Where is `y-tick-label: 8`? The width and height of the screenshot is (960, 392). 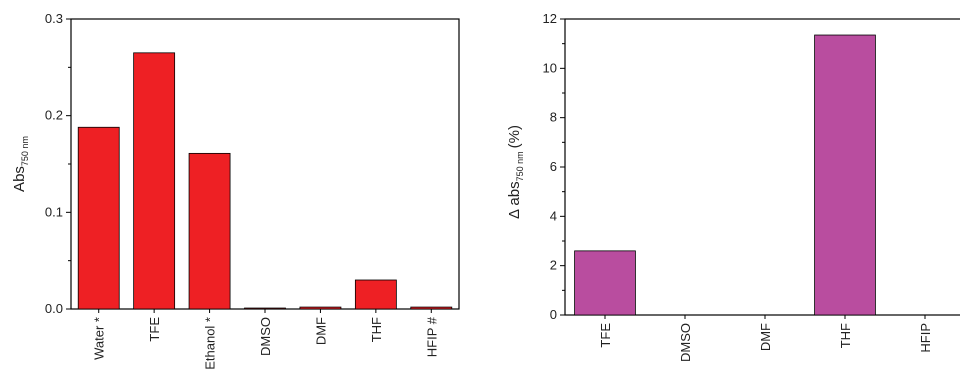
y-tick-label: 8 is located at coordinates (553, 117).